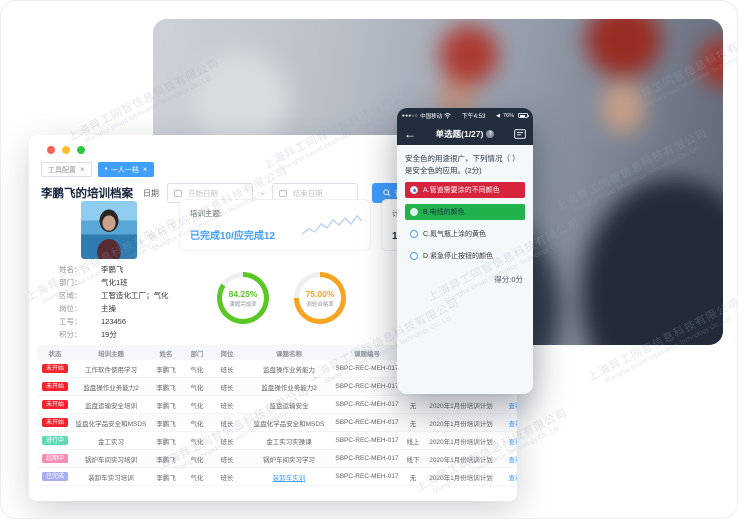  I want to click on cell-topic: 工作软件使用学习, so click(111, 370).